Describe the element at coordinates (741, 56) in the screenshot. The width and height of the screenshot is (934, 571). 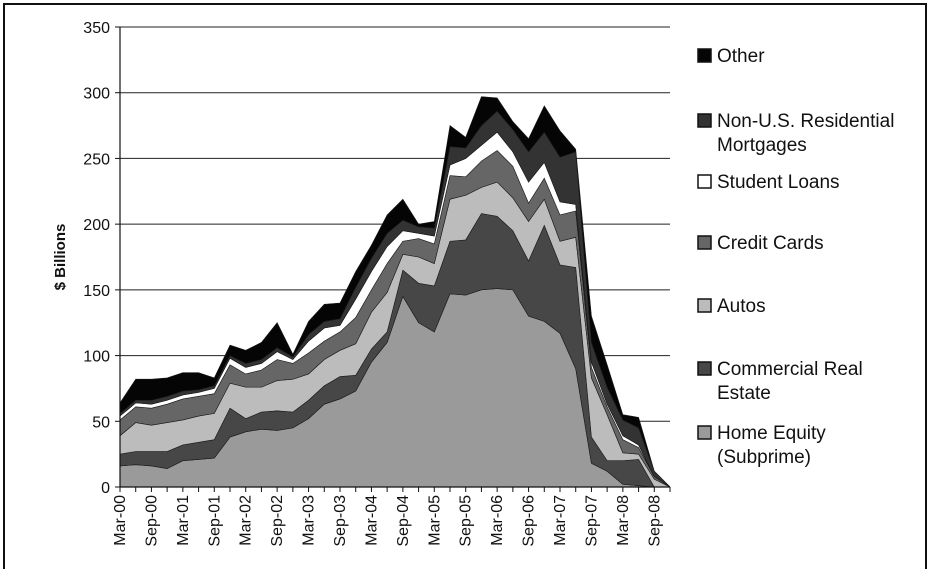
I see `legend-label: Other` at that location.